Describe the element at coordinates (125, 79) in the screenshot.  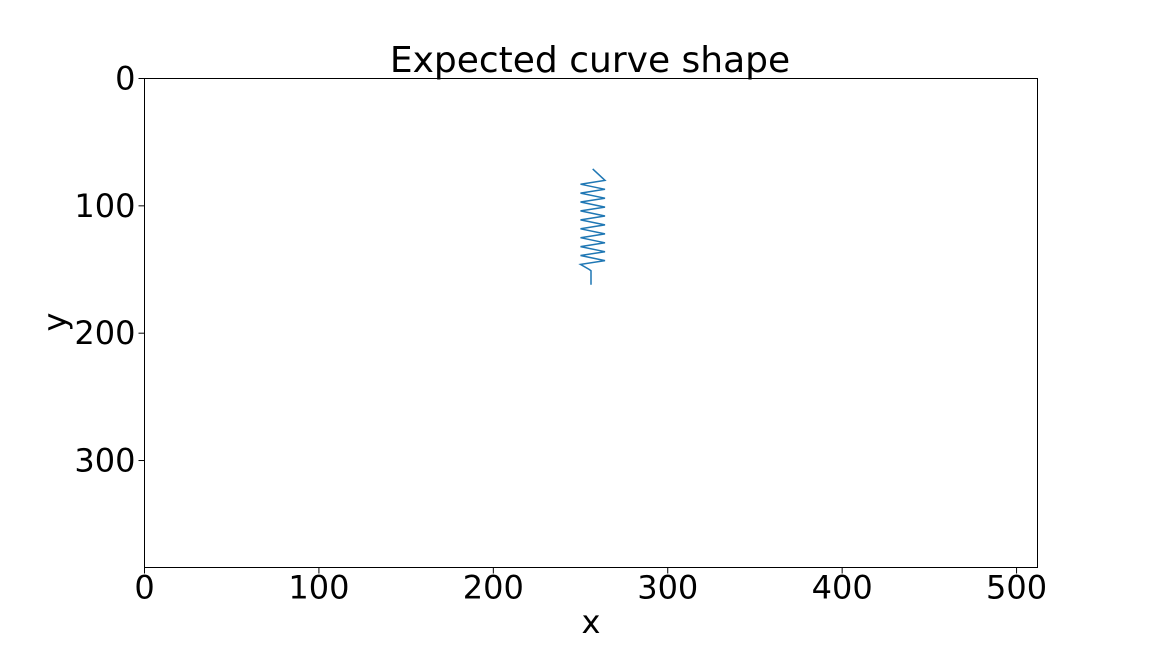
I see `y-tick-label: 0` at that location.